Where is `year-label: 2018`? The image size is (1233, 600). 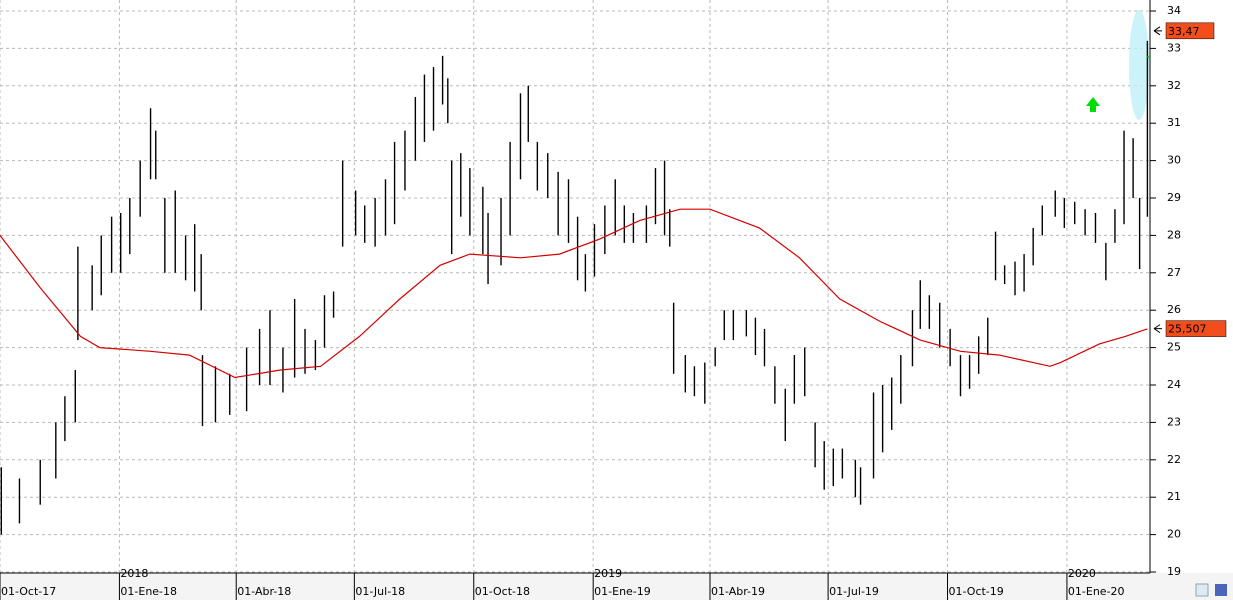 year-label: 2018 is located at coordinates (134, 573).